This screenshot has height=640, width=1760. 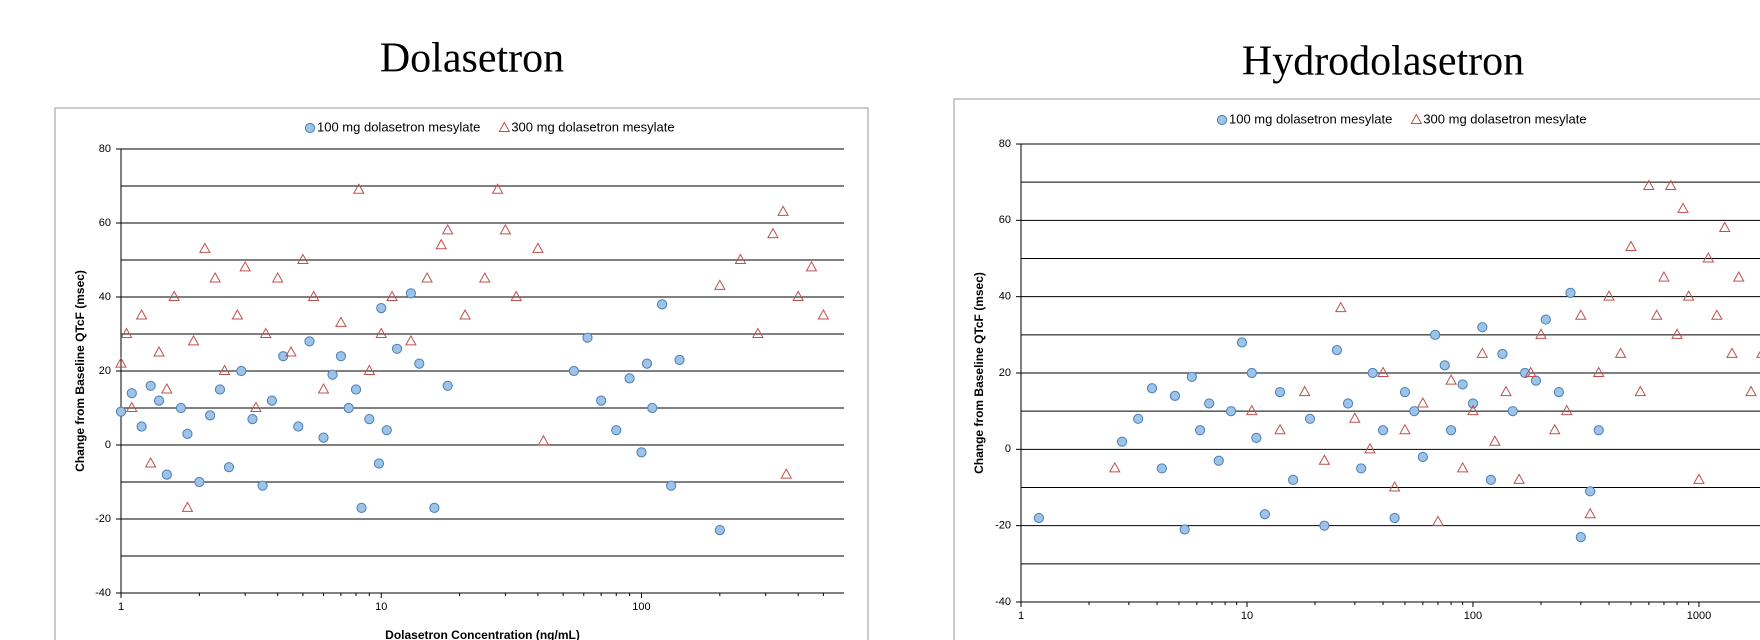 I want to click on y-tick-label: -40, so click(x=1003, y=602).